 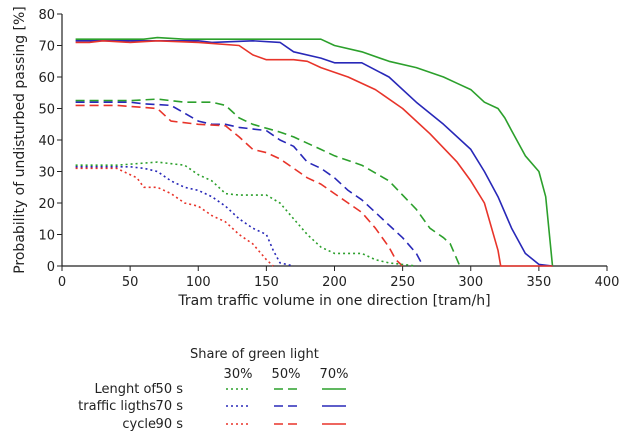 What do you see at coordinates (130, 282) in the screenshot?
I see `x-tick-label: 50` at bounding box center [130, 282].